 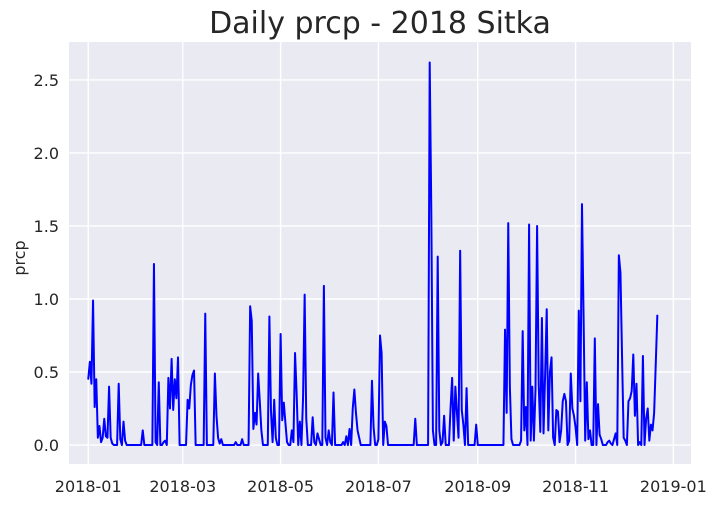 What do you see at coordinates (88, 486) in the screenshot?
I see `x-tick-label: 2018-01` at bounding box center [88, 486].